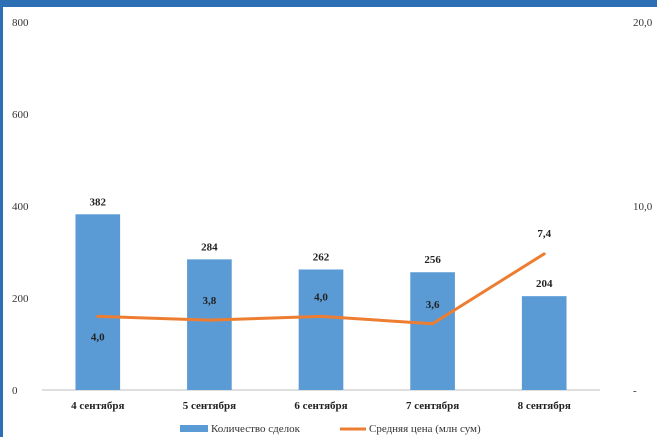 Image resolution: width=657 pixels, height=437 pixels. Describe the element at coordinates (643, 207) in the screenshot. I see `y2-tick-label: 10,0` at that location.